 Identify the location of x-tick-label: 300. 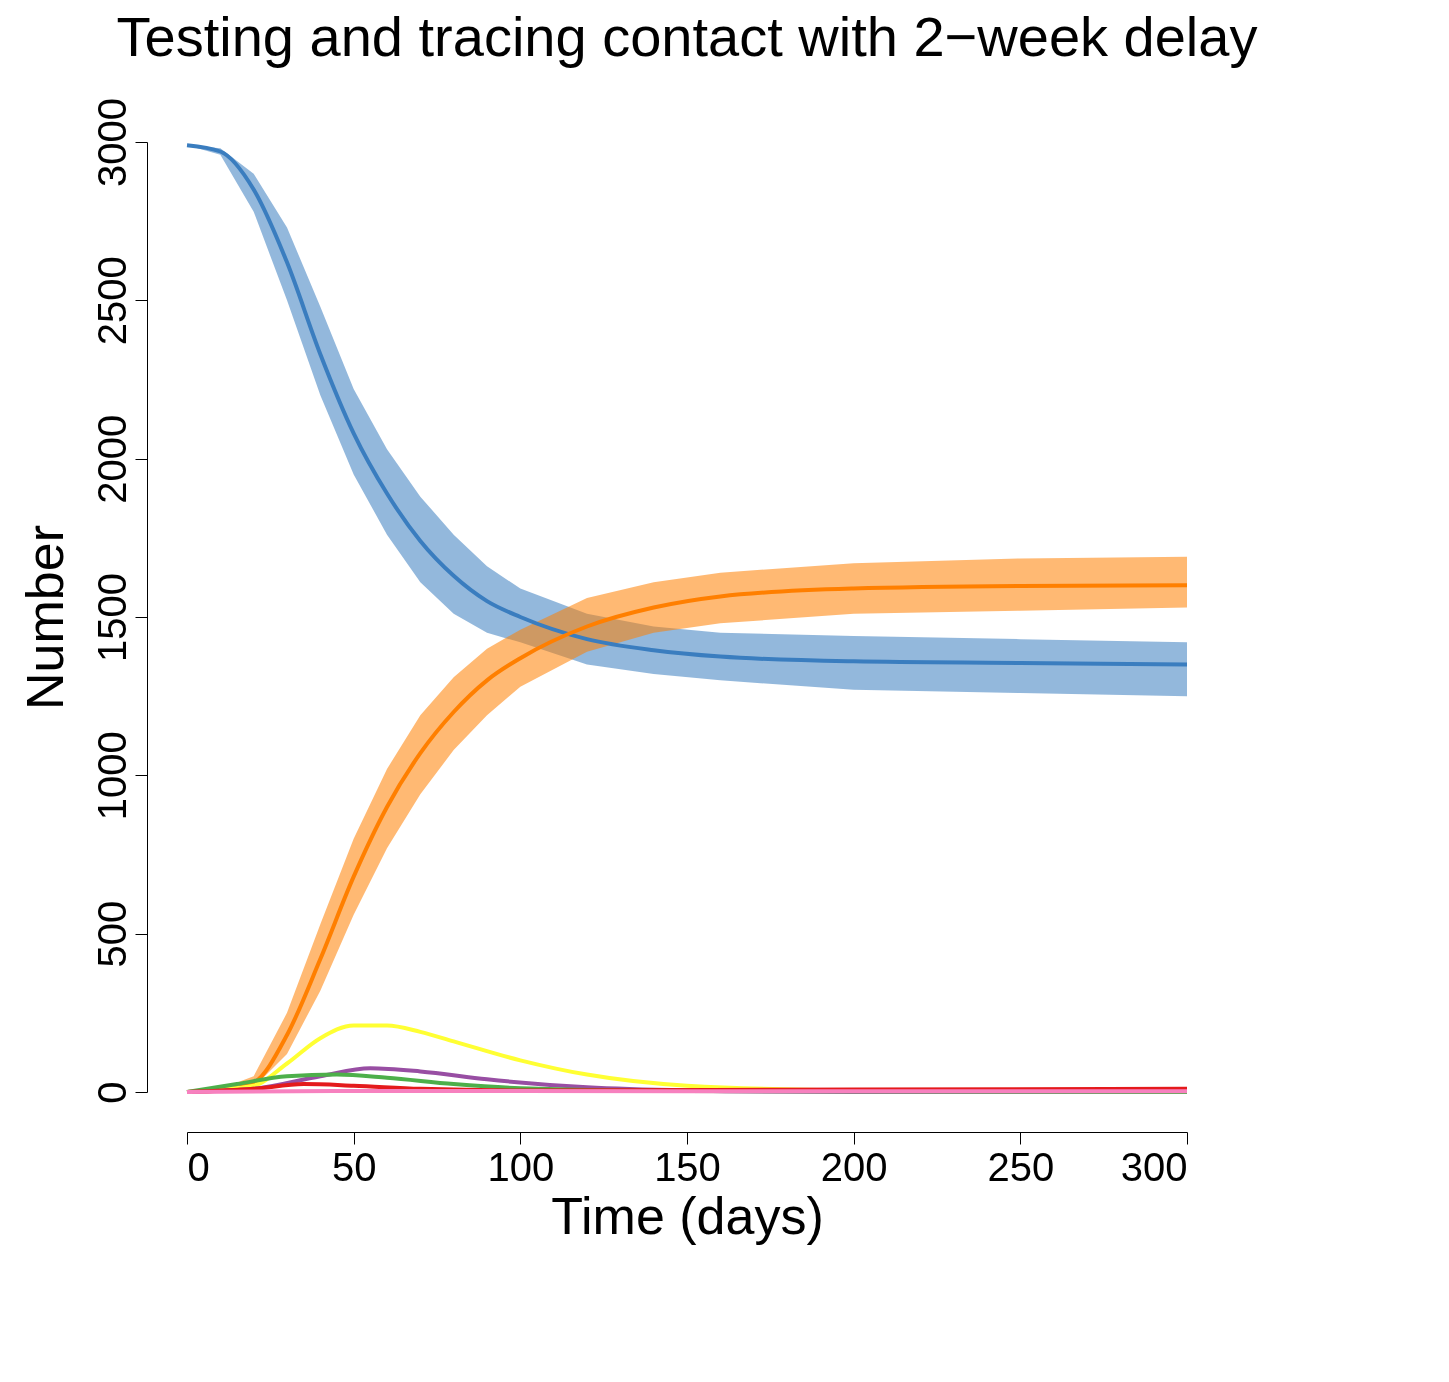
(1154, 1166).